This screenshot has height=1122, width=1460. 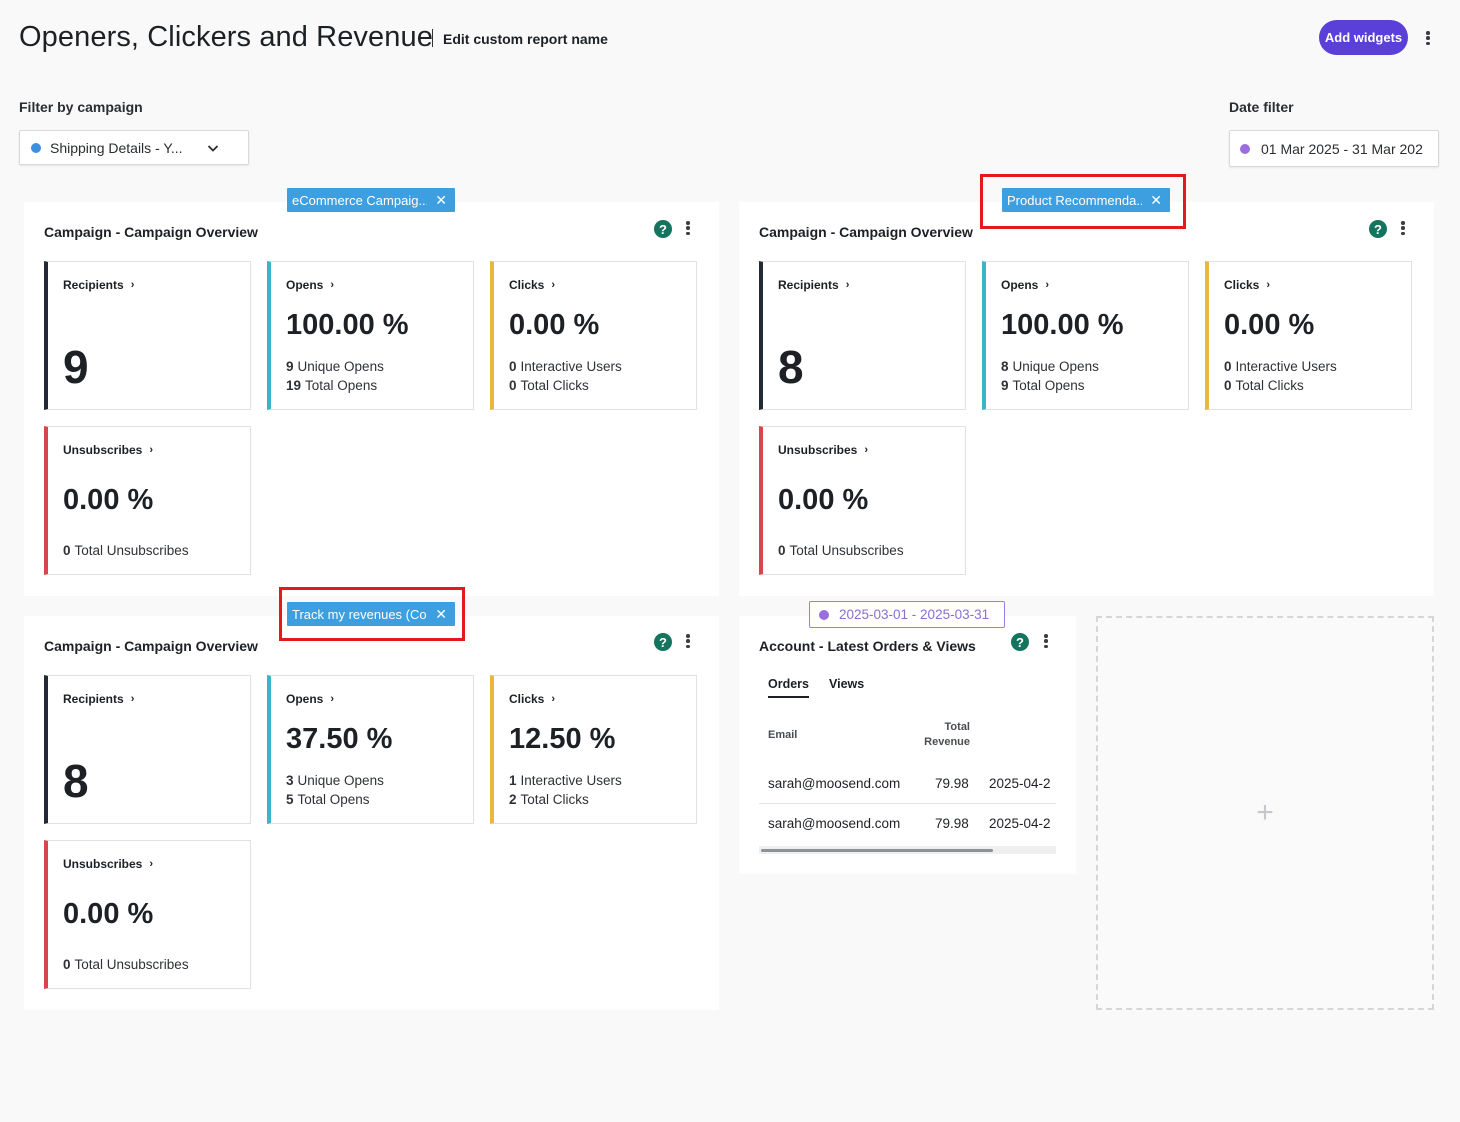 What do you see at coordinates (947, 734) in the screenshot?
I see `column-header-total-revenue: Total Revenue` at bounding box center [947, 734].